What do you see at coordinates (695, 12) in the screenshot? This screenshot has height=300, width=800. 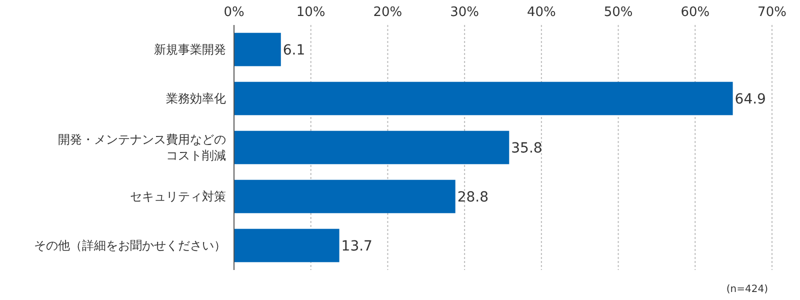 I see `x-tick-label: 60%` at bounding box center [695, 12].